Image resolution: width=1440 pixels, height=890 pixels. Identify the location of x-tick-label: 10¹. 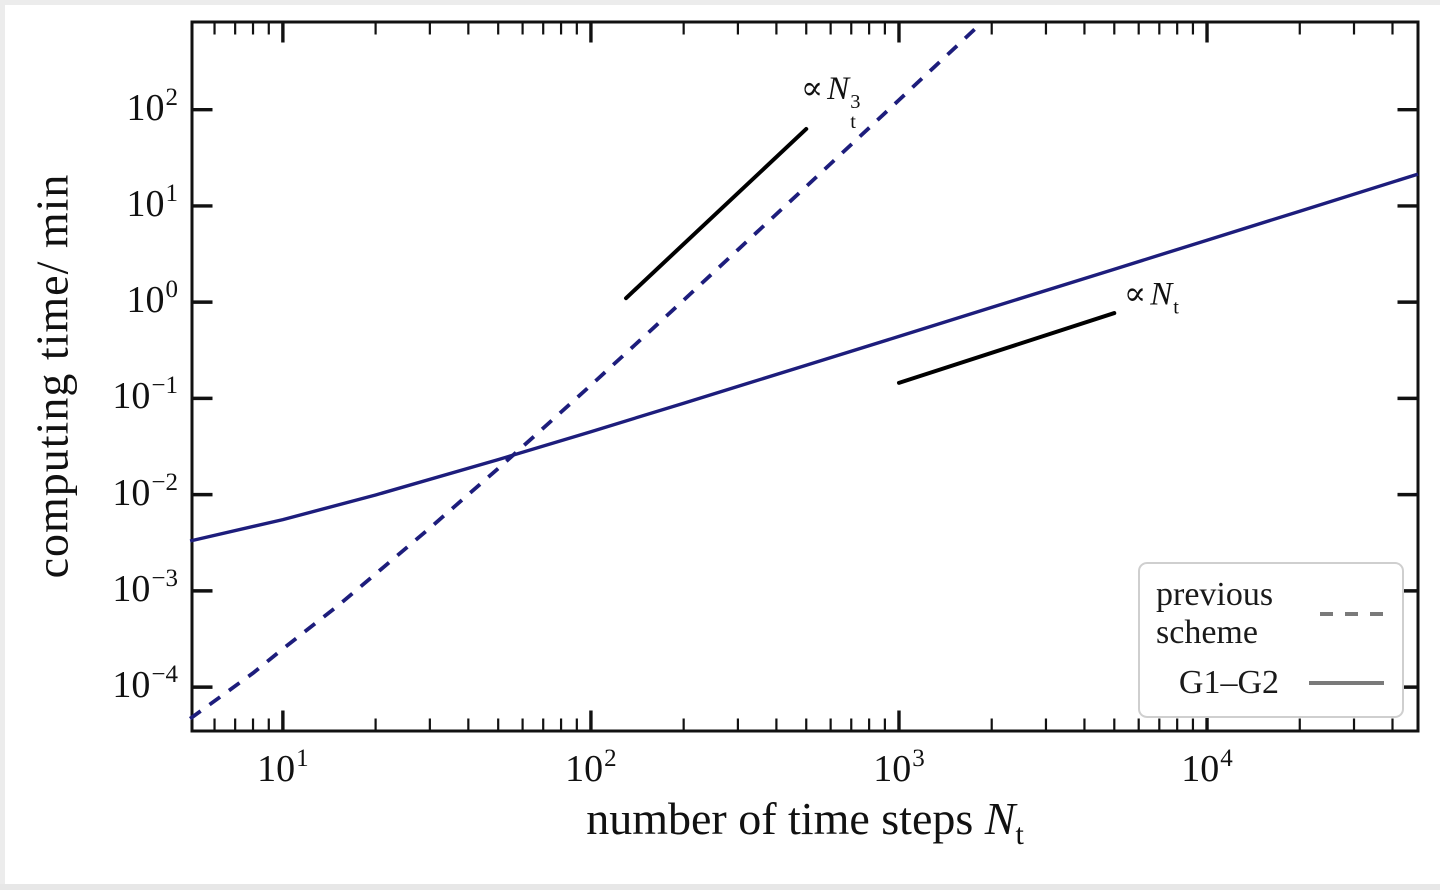
(283, 768).